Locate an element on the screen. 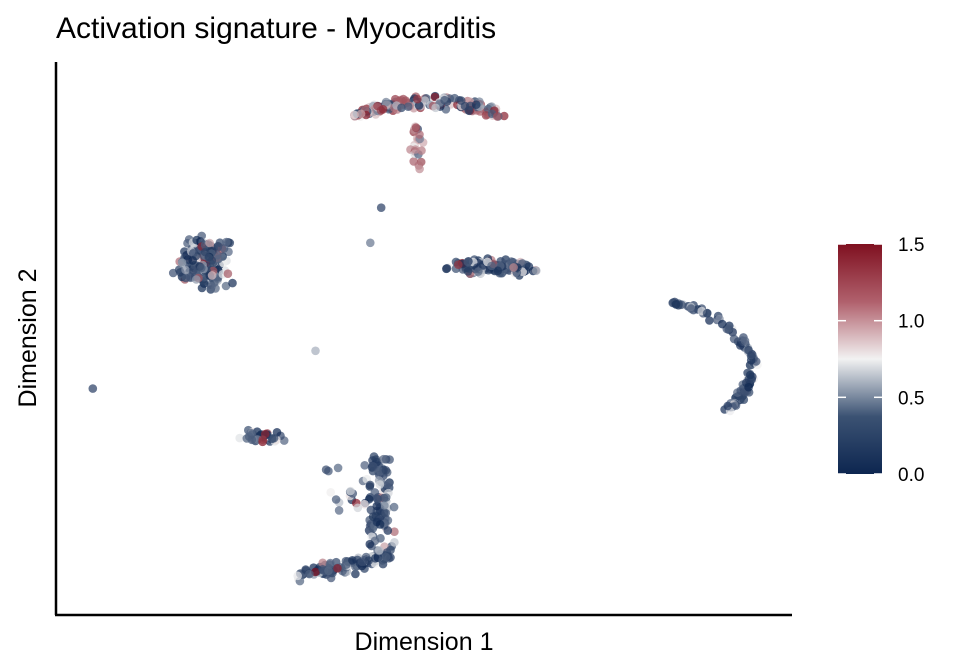 This screenshot has height=672, width=960. y-axis-title: Dimension 2 is located at coordinates (28, 338).